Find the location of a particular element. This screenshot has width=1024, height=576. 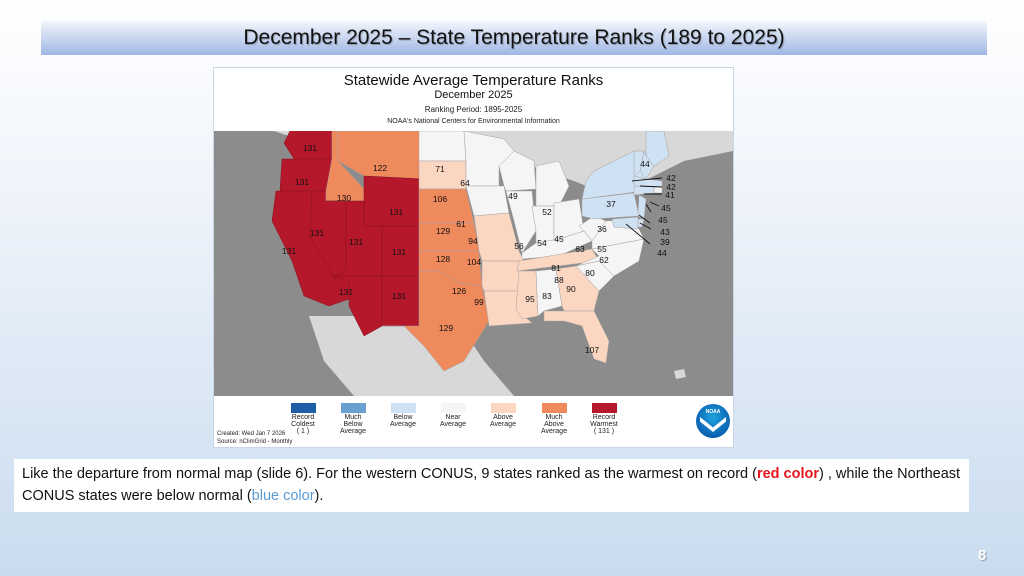

state-nd is located at coordinates (442, 146).